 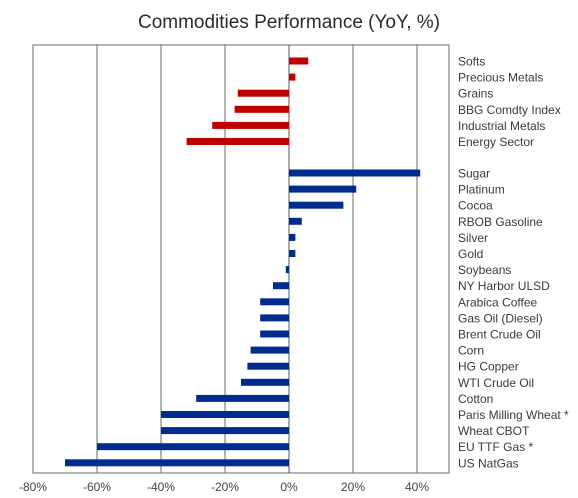 I want to click on x-tick-label: 0%, so click(x=289, y=487).